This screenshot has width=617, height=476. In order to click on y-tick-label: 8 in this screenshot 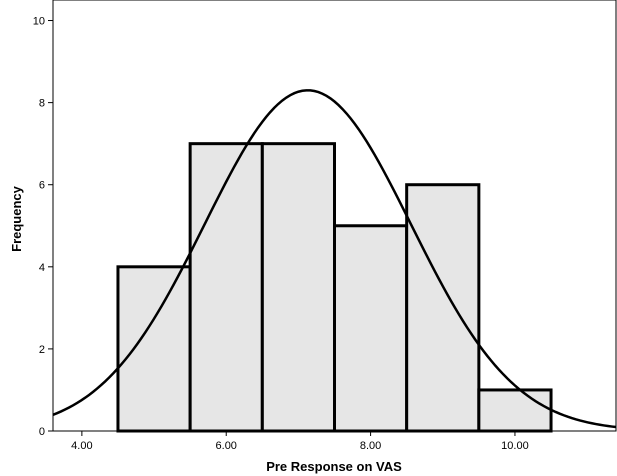, I will do `click(42, 104)`.